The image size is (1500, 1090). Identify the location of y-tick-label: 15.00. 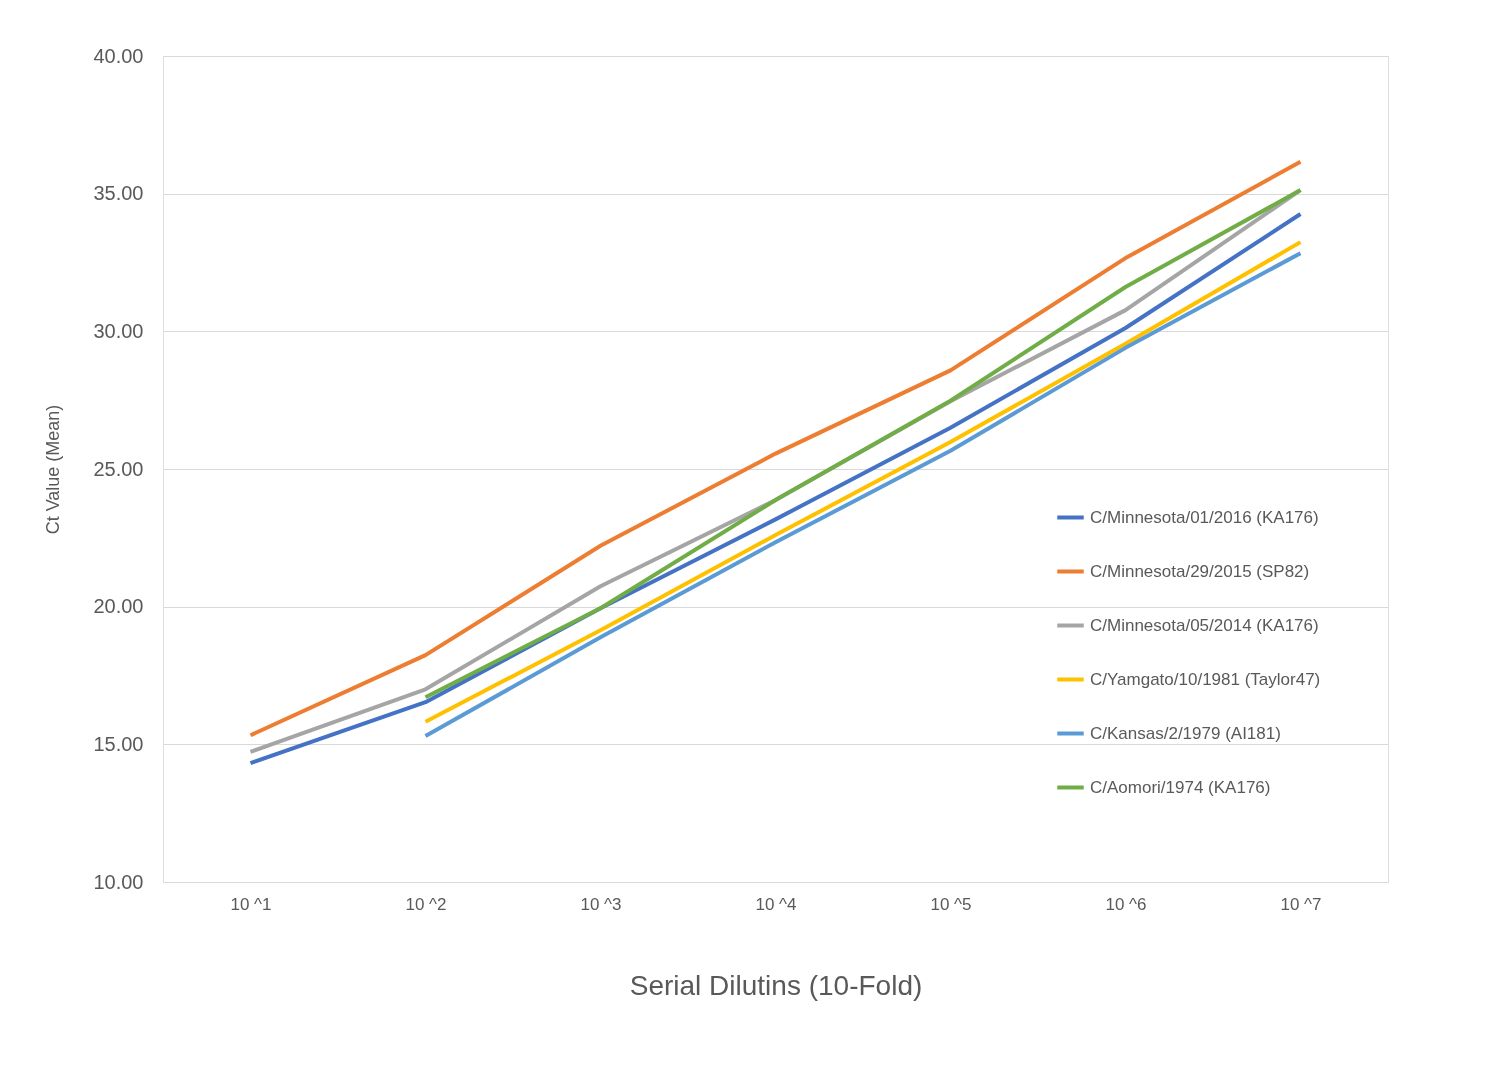
(118, 743).